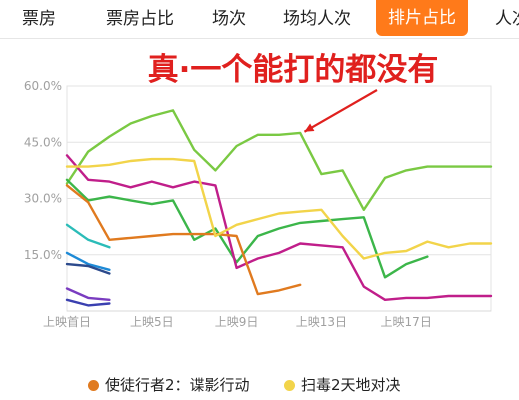  Describe the element at coordinates (321, 322) in the screenshot. I see `x-tick-label: 上映13日` at that location.